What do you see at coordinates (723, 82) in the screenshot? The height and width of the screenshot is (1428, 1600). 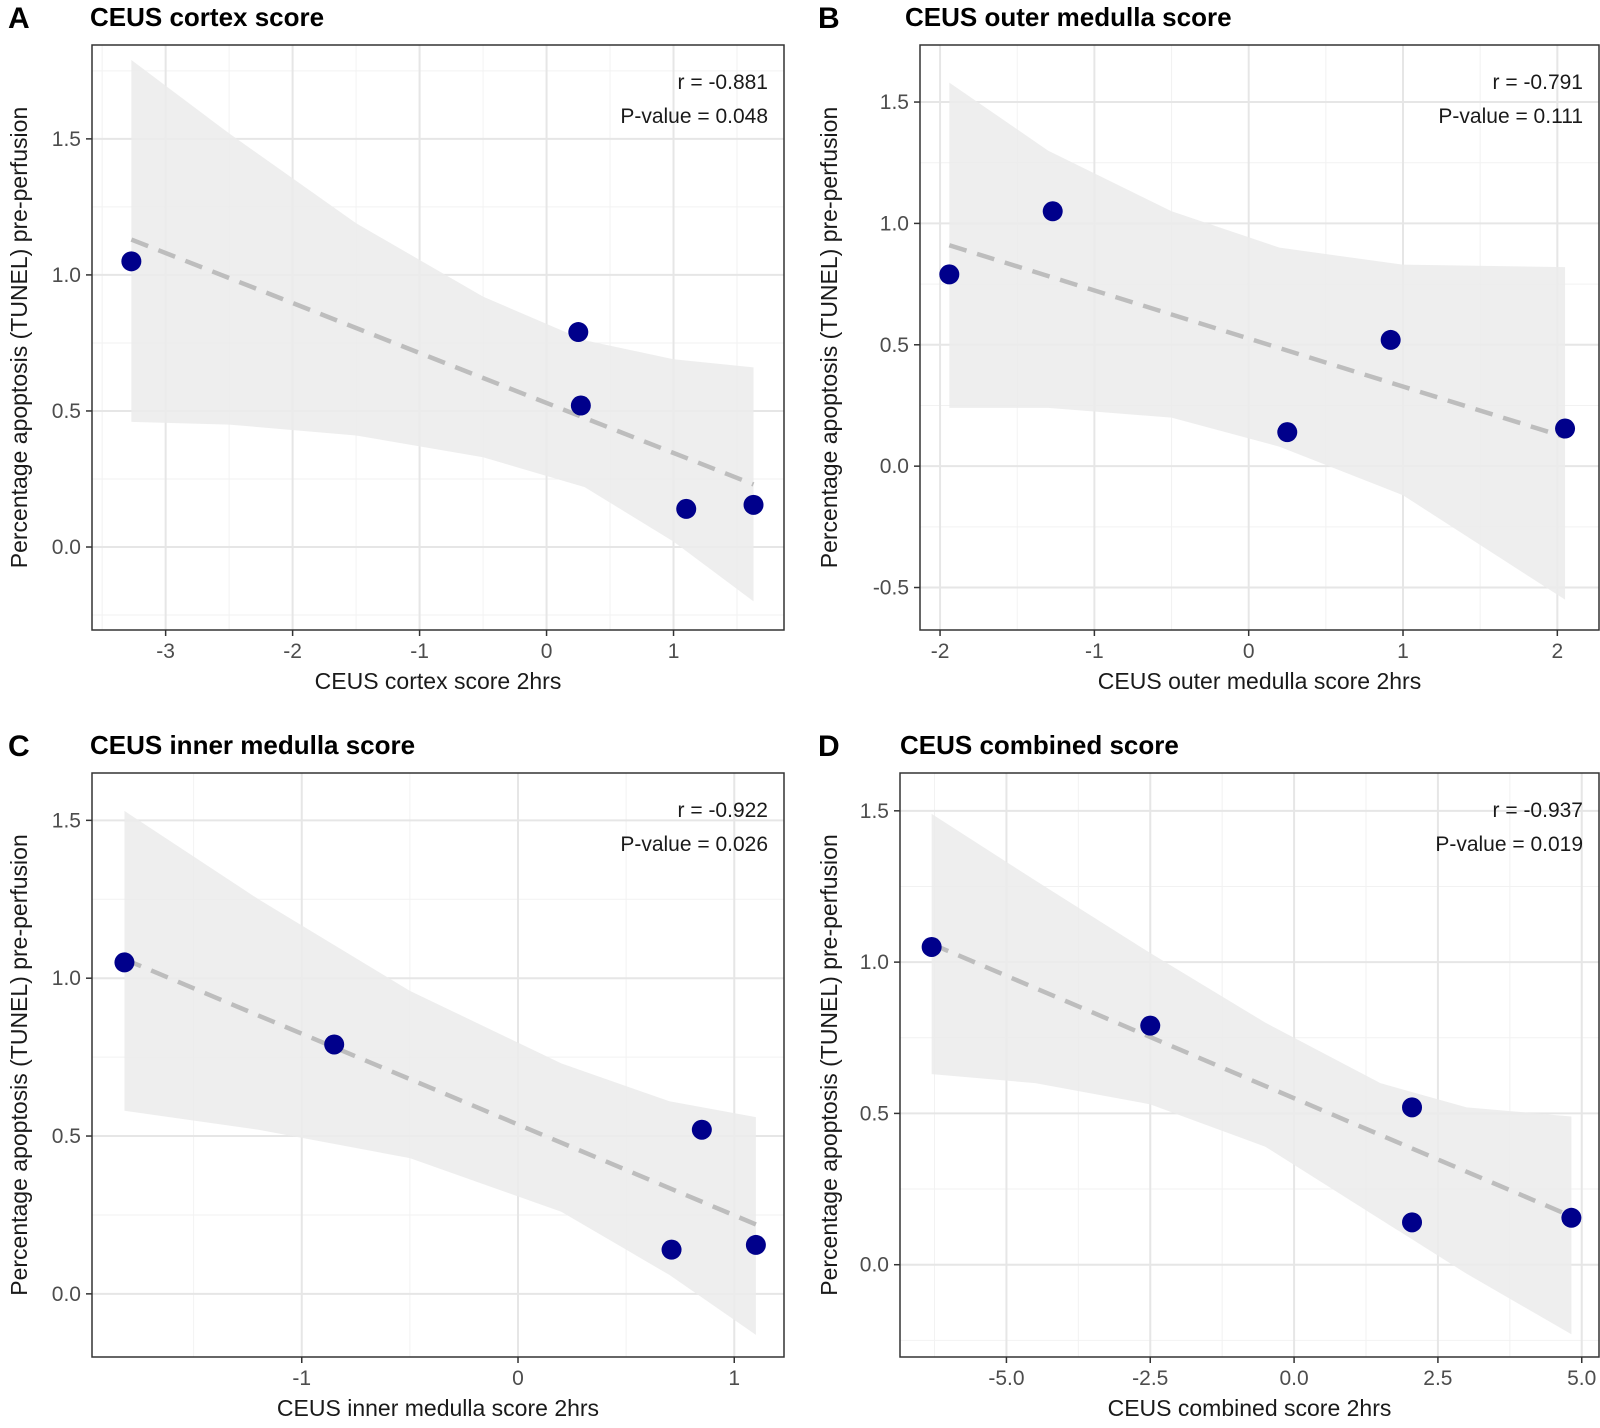 I see `correlation-r: r = -0.881` at bounding box center [723, 82].